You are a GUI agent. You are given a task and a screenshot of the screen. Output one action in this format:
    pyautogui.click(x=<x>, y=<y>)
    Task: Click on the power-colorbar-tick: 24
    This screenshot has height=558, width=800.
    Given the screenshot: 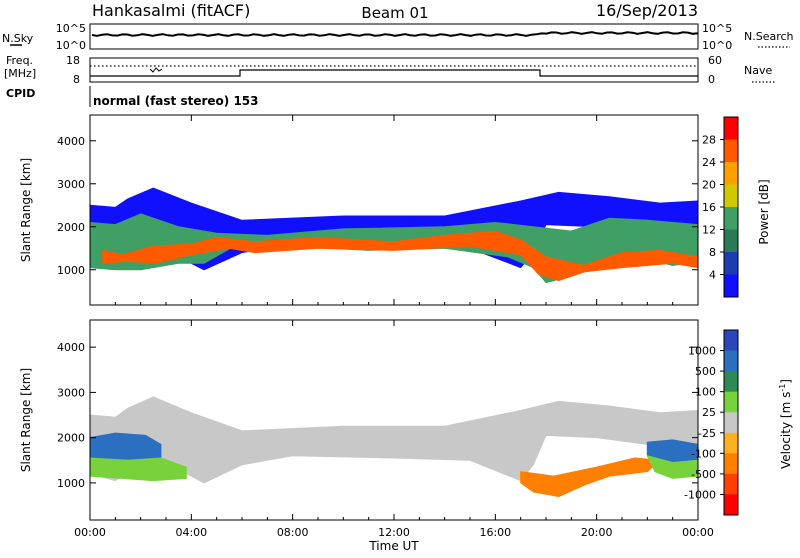 What is the action you would take?
    pyautogui.click(x=709, y=162)
    